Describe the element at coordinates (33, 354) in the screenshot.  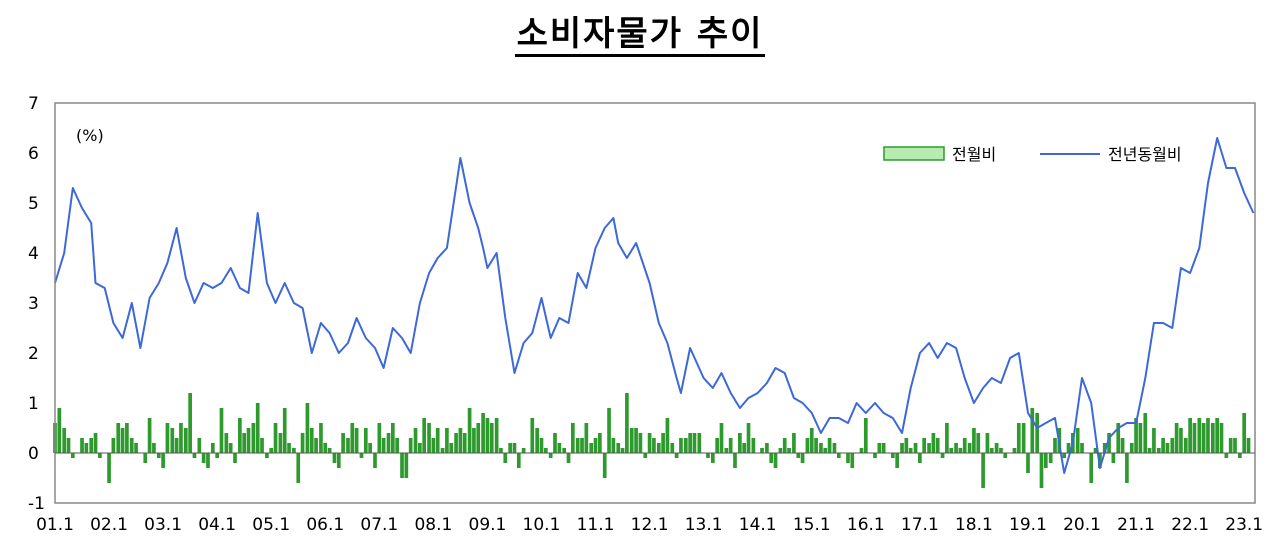
I see `y-tick-label: 2` at that location.